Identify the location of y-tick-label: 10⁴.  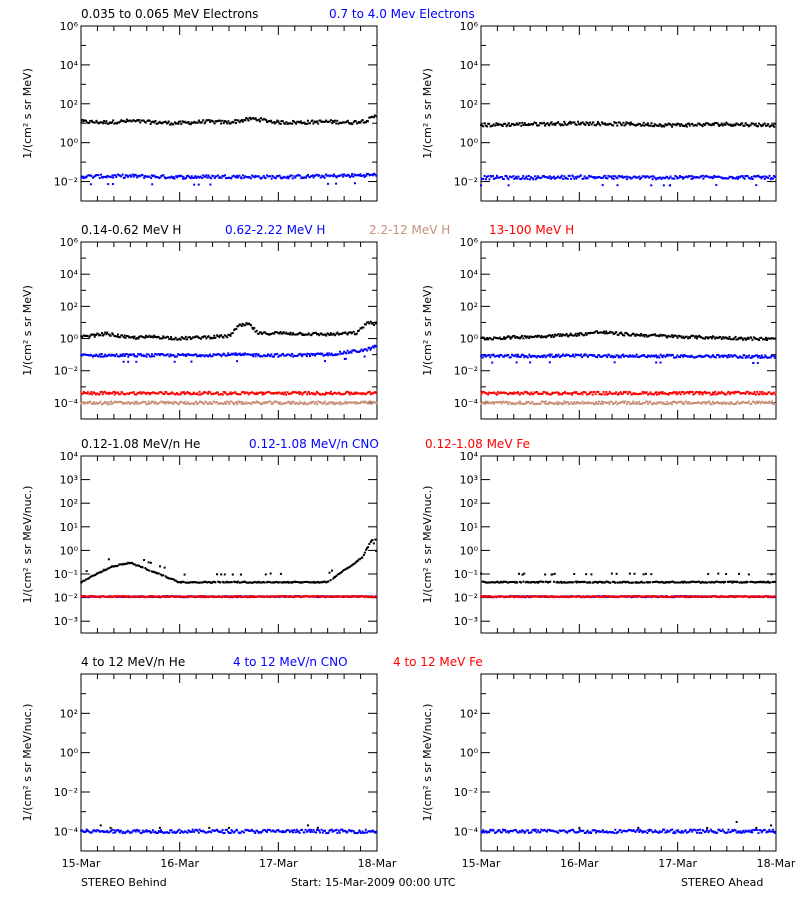
(469, 274).